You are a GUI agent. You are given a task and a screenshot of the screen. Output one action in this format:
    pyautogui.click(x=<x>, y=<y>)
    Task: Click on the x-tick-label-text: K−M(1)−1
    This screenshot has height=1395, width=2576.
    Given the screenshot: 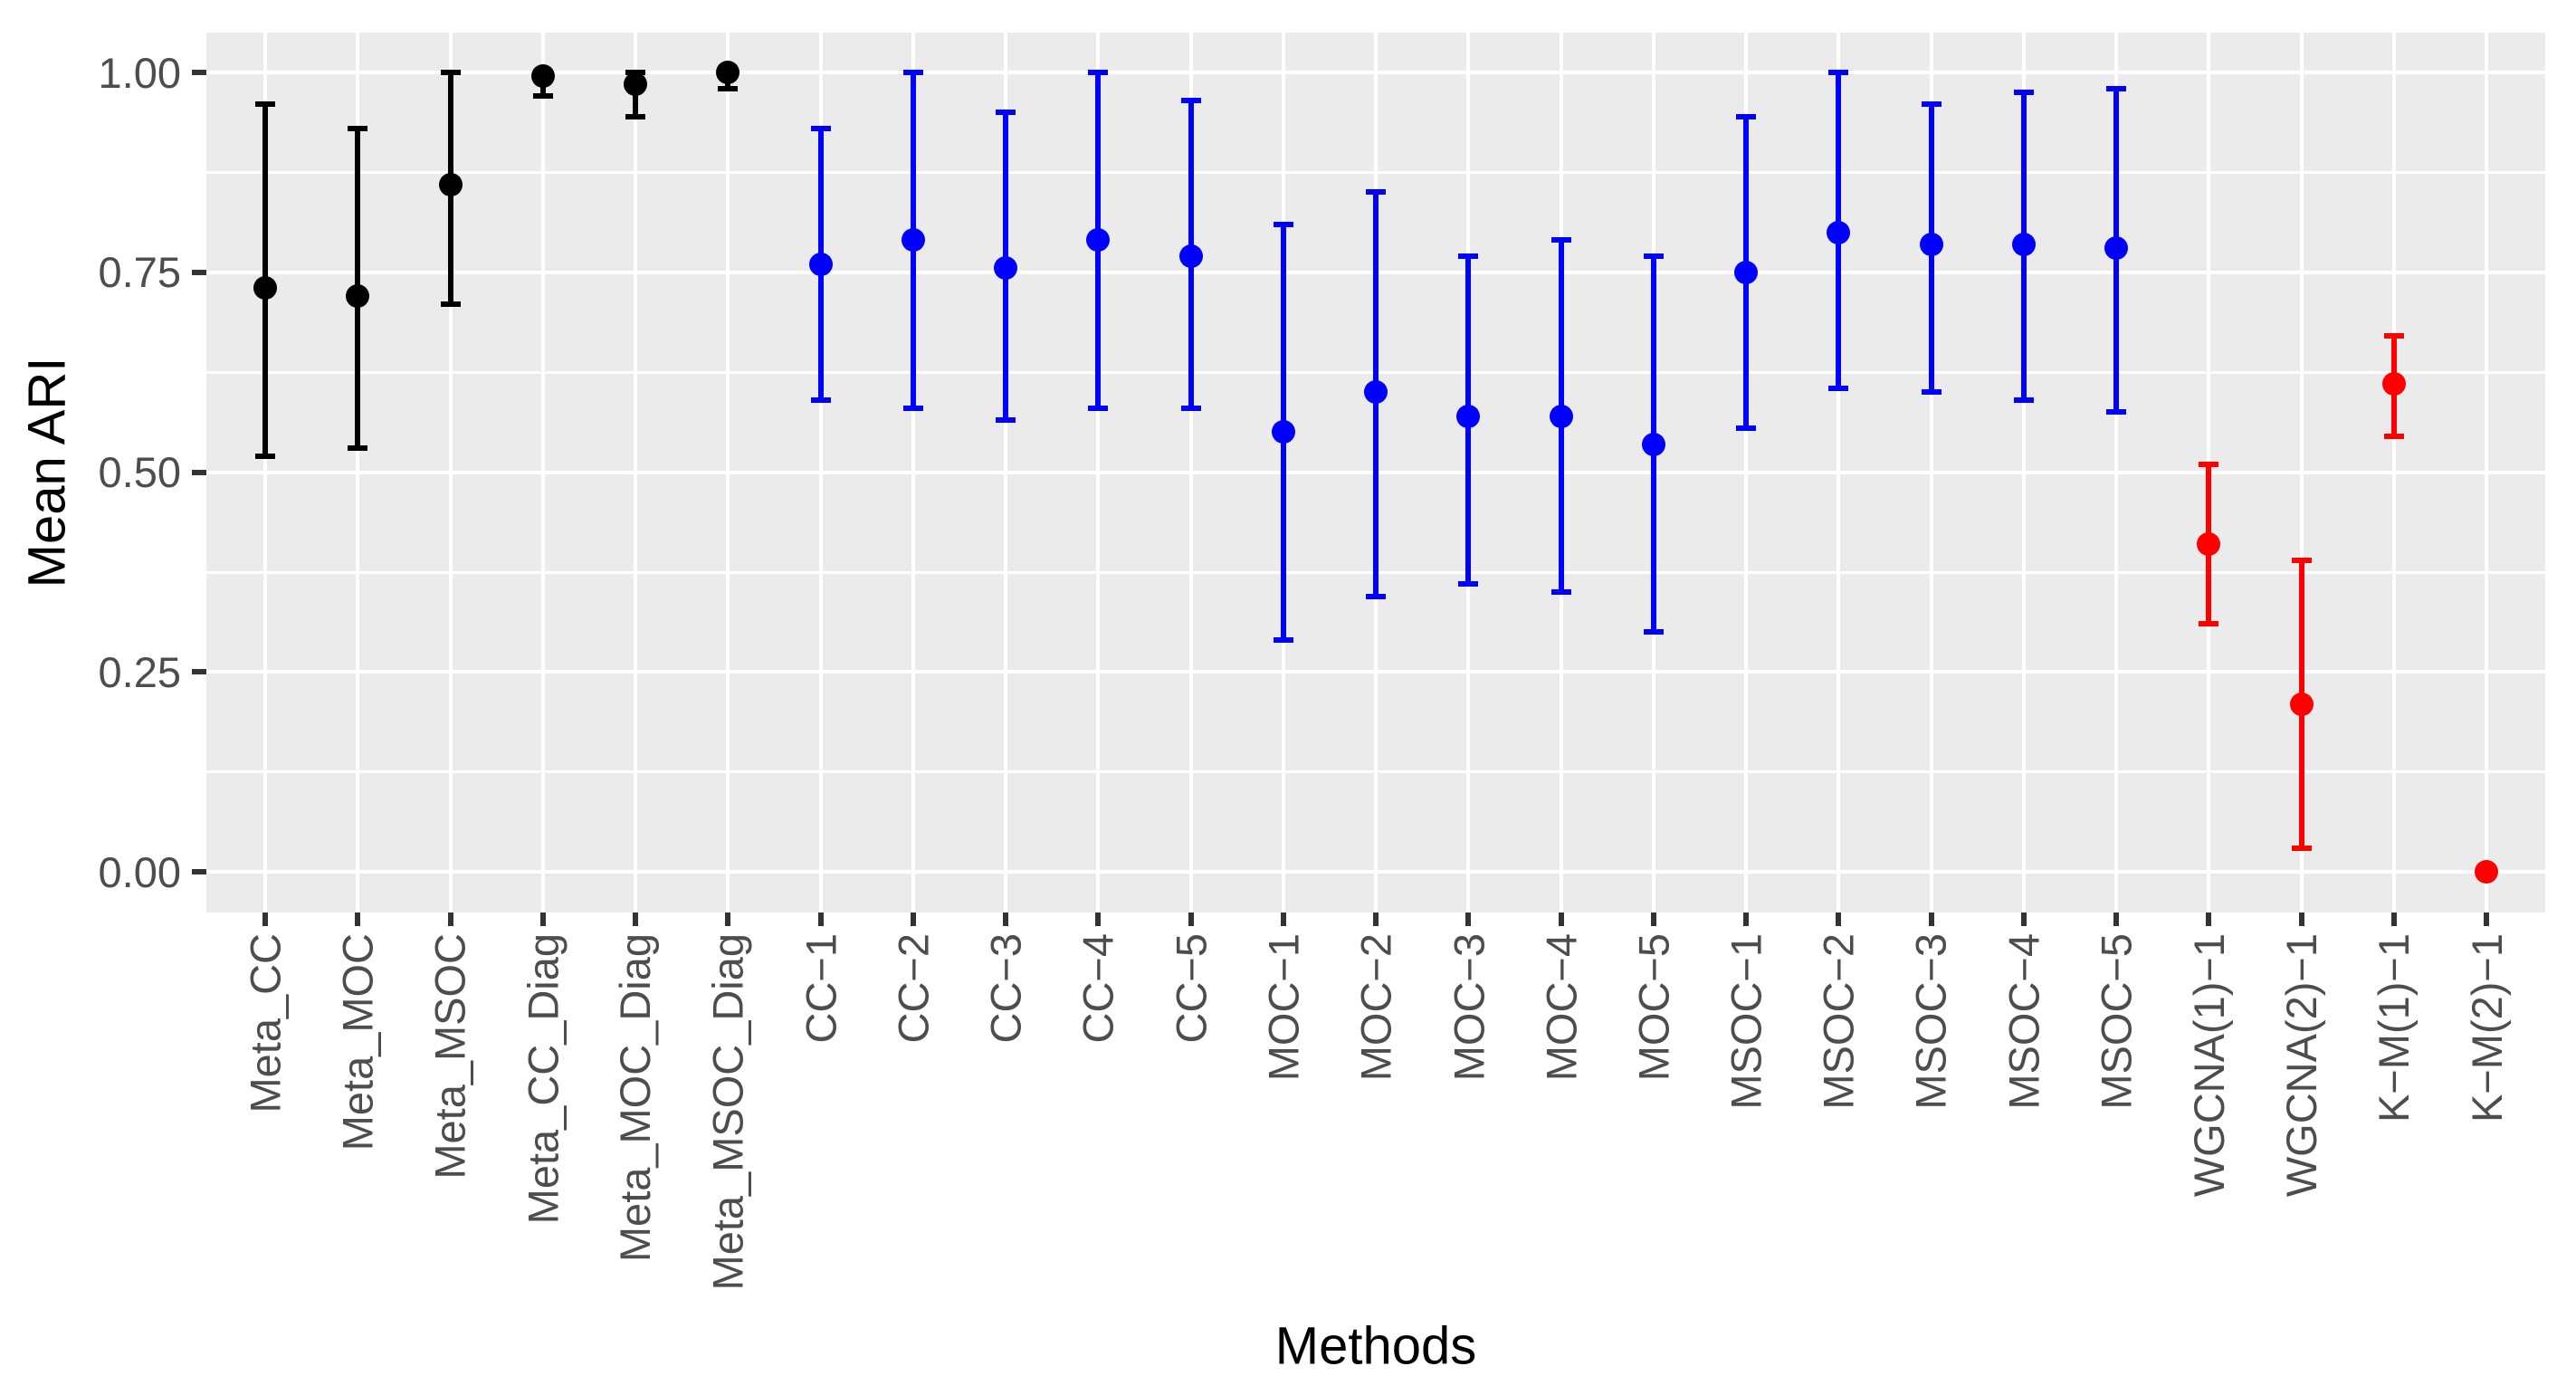 What is the action you would take?
    pyautogui.click(x=2394, y=1028)
    